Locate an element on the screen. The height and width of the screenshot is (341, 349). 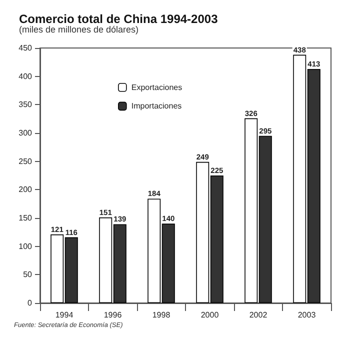
x-tick-label: 1994 is located at coordinates (64, 315).